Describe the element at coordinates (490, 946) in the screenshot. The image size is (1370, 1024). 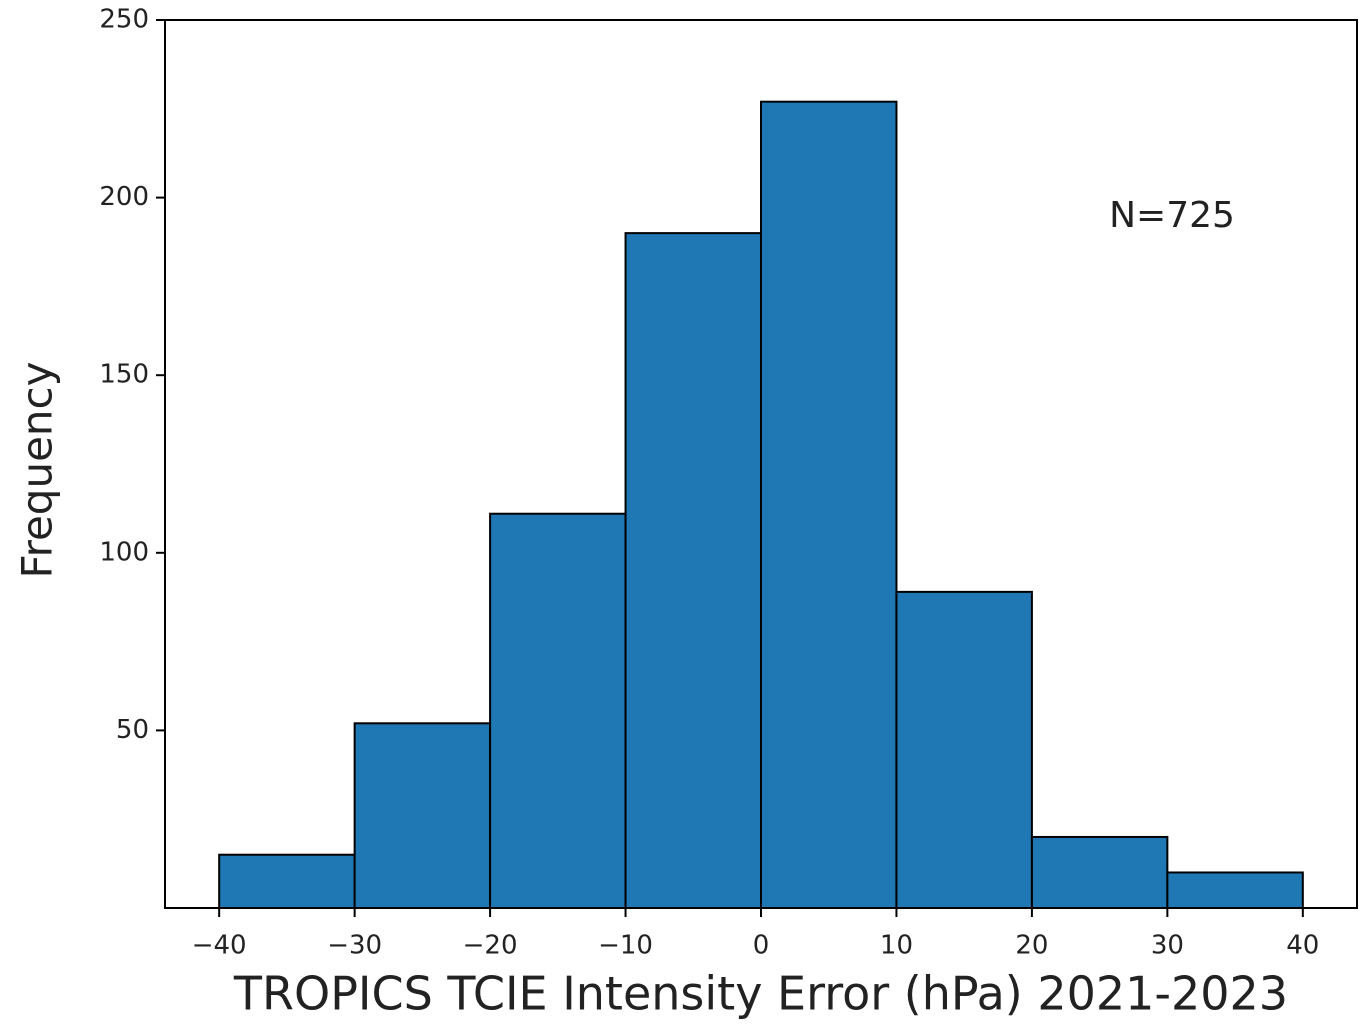
I see `x-tick-label: −20` at that location.